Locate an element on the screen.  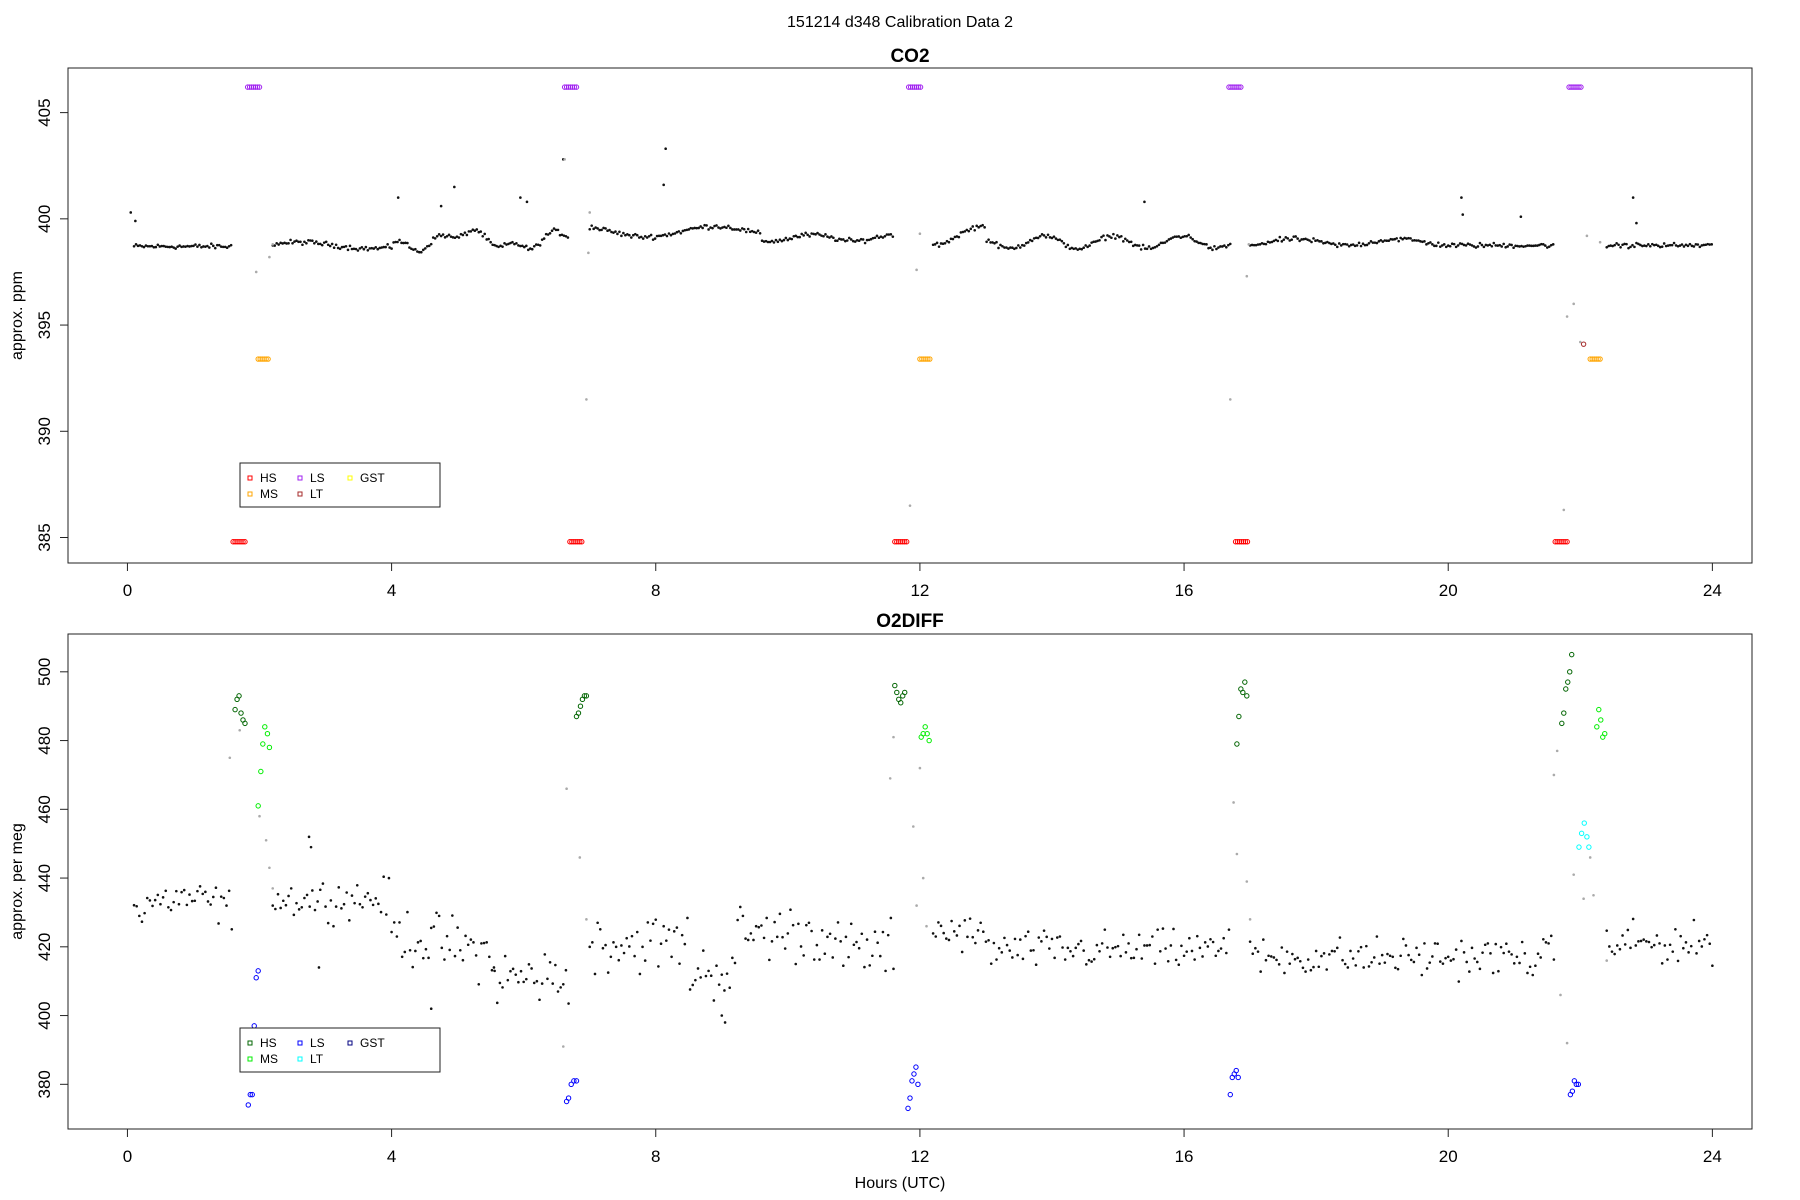
legend-label: MS is located at coordinates (269, 494).